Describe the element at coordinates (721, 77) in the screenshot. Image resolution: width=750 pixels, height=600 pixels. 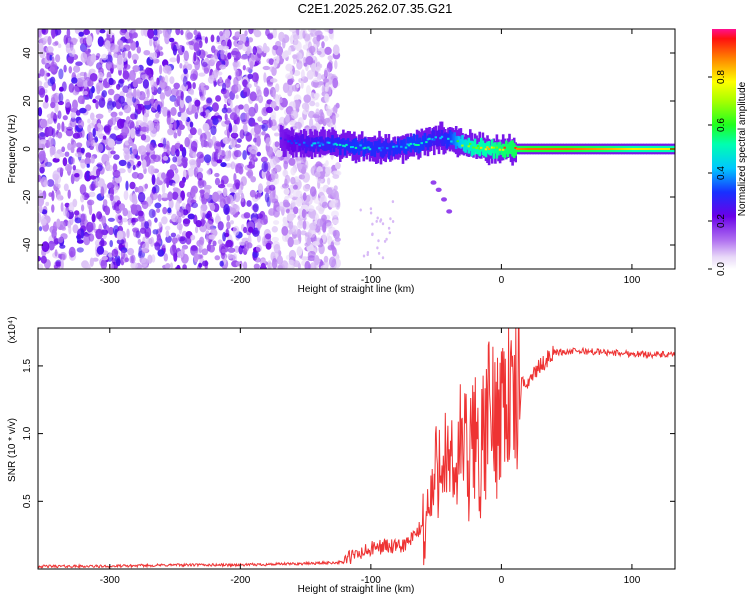
I see `colorbar-tick-label: 0.8` at that location.